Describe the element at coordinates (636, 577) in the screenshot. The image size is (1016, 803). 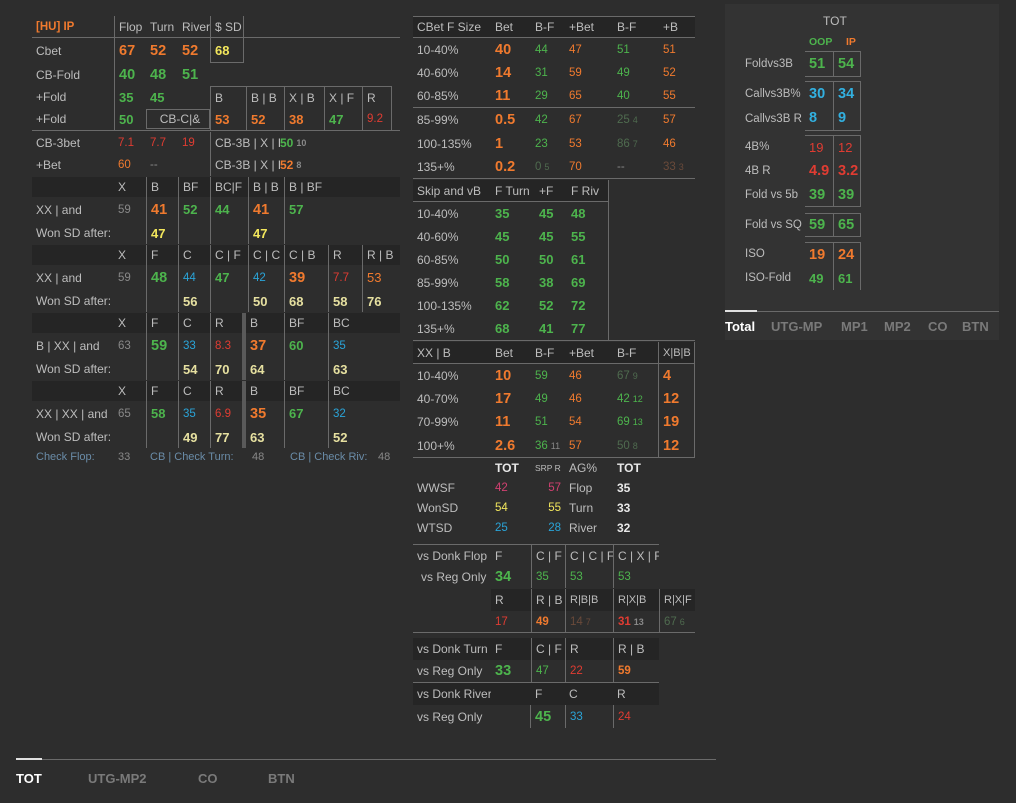
I see `donkflop-v-cxf: 53` at that location.